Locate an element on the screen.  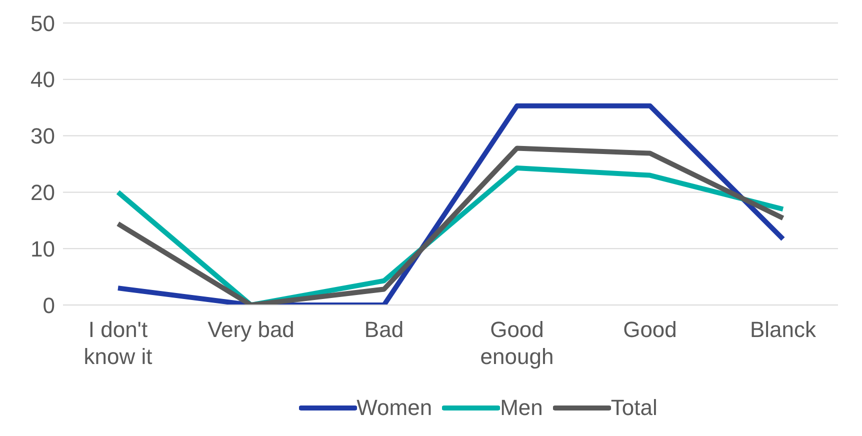
x-tick-label: Good is located at coordinates (650, 329).